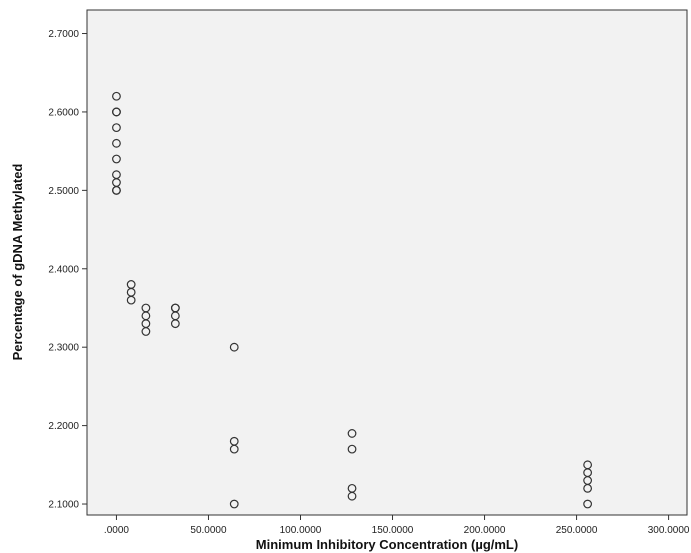  What do you see at coordinates (63, 34) in the screenshot?
I see `y-tick-label: 2.7000` at bounding box center [63, 34].